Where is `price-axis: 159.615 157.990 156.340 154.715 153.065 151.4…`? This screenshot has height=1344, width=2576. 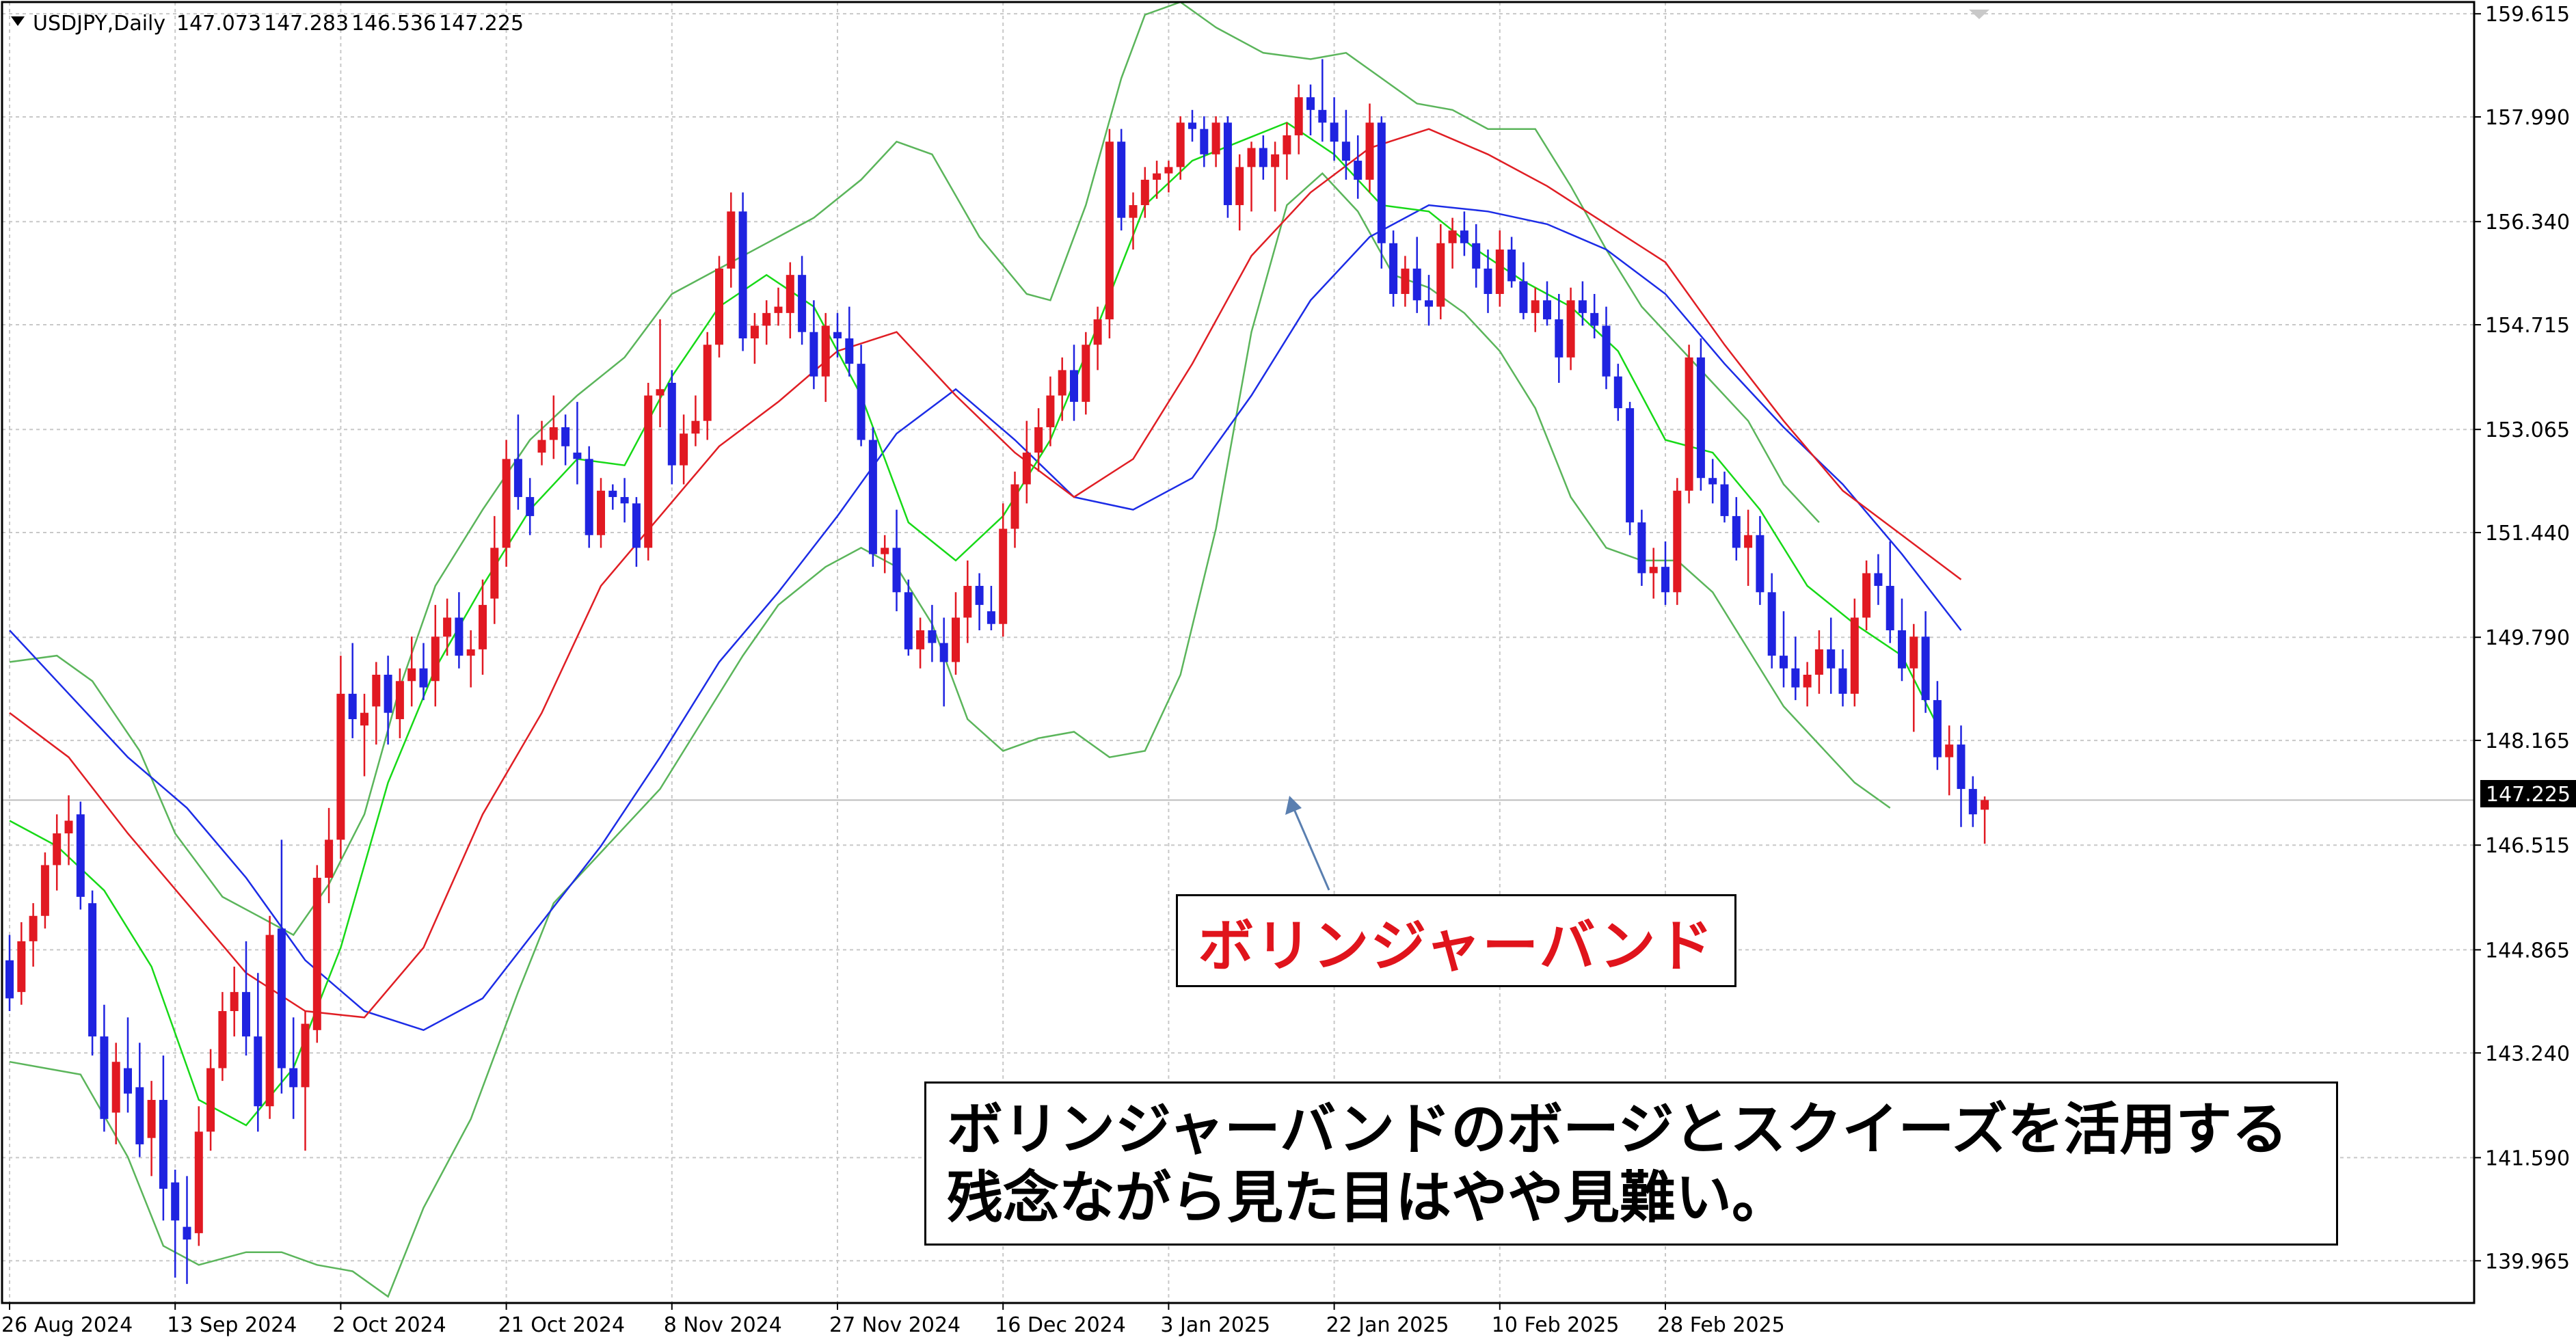
price-axis: 159.615 157.990 156.340 154.715 153.065 151.4… is located at coordinates (2522, 638).